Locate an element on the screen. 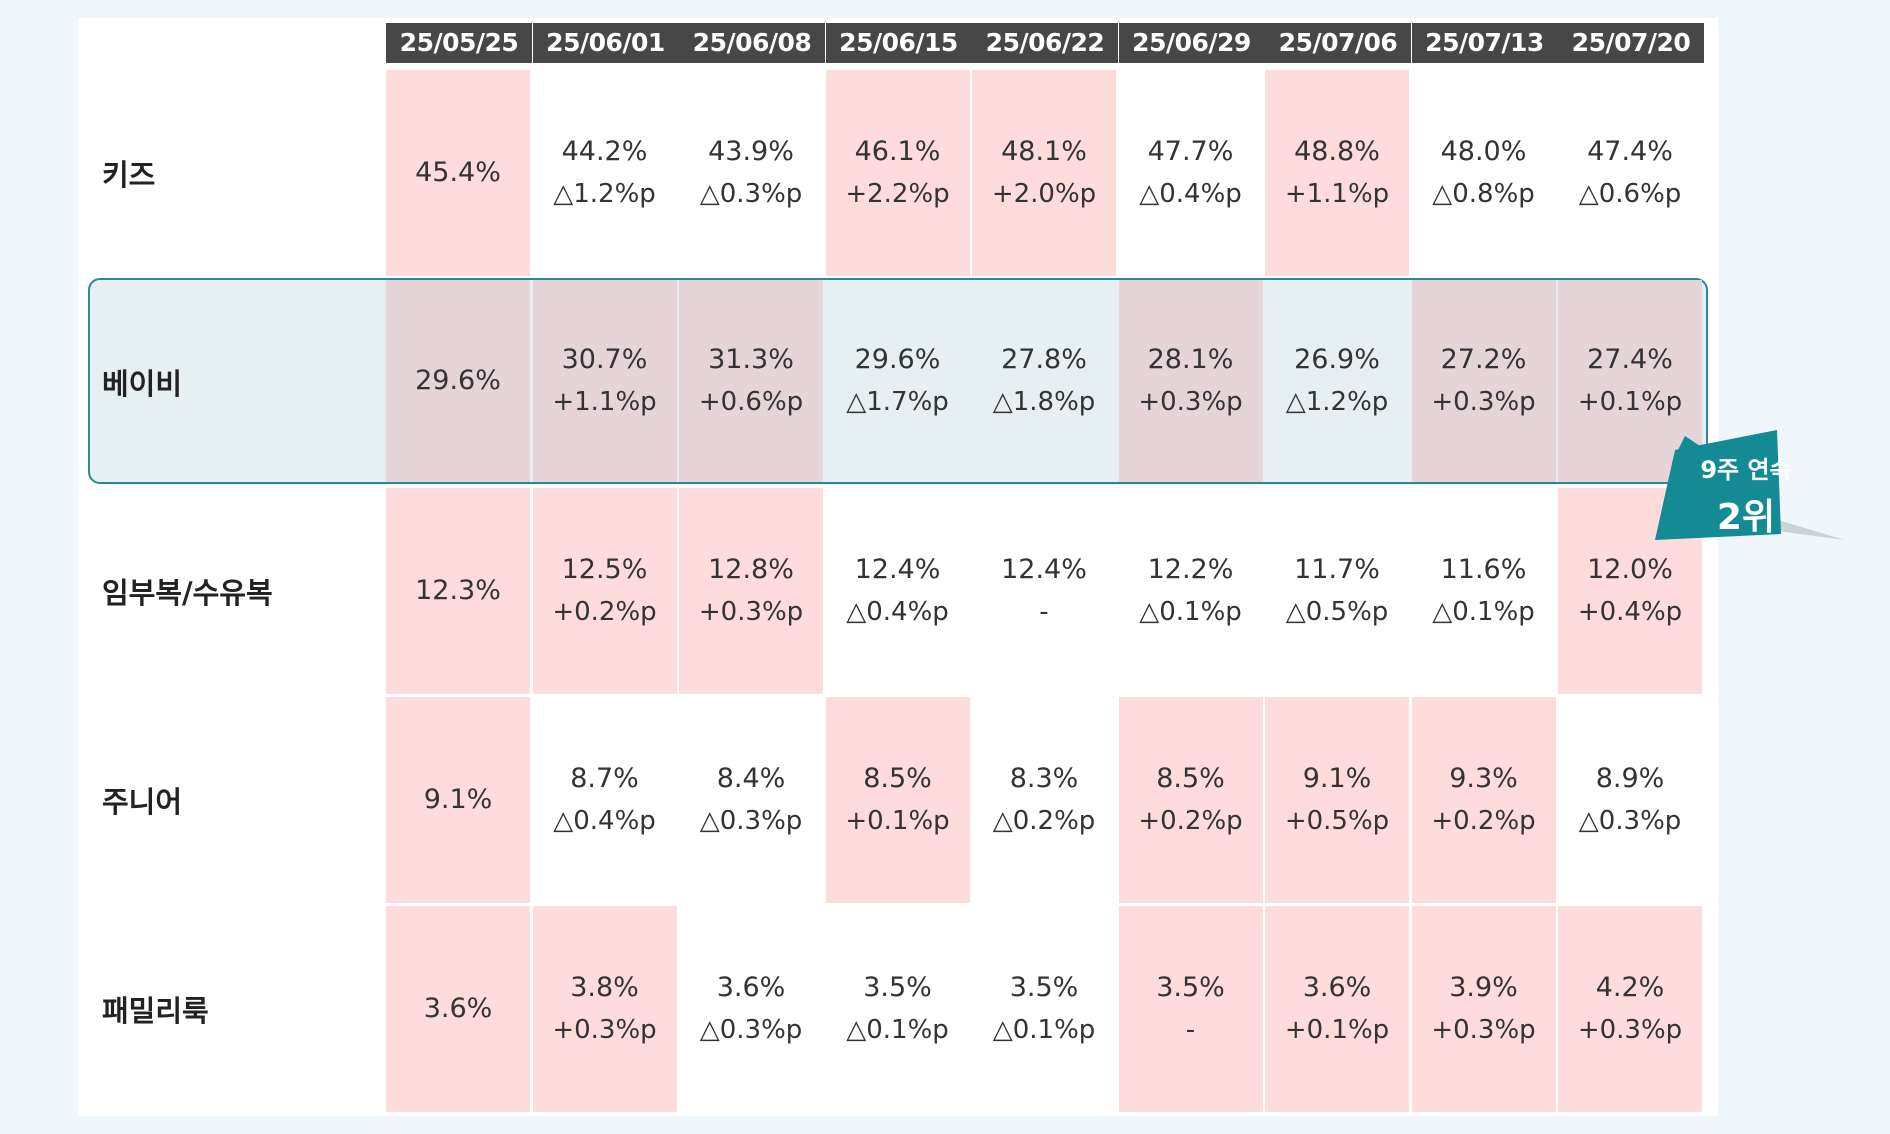 The height and width of the screenshot is (1134, 1890). table-cell: 9.1% is located at coordinates (458, 800).